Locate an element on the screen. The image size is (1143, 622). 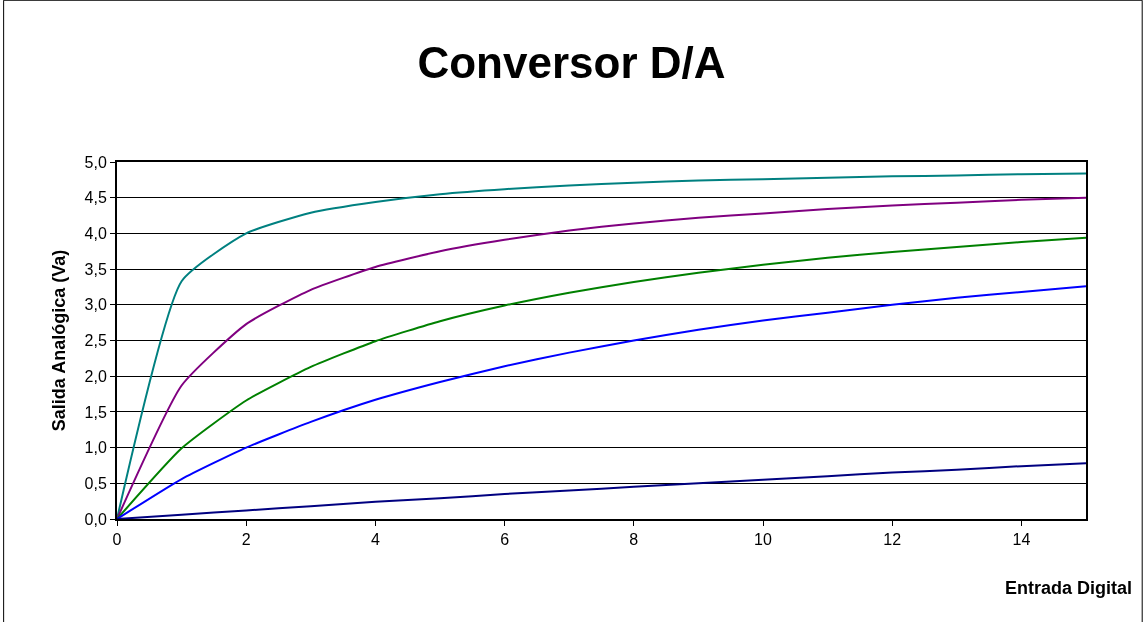
y-tick-label: 3,5 is located at coordinates (95, 269).